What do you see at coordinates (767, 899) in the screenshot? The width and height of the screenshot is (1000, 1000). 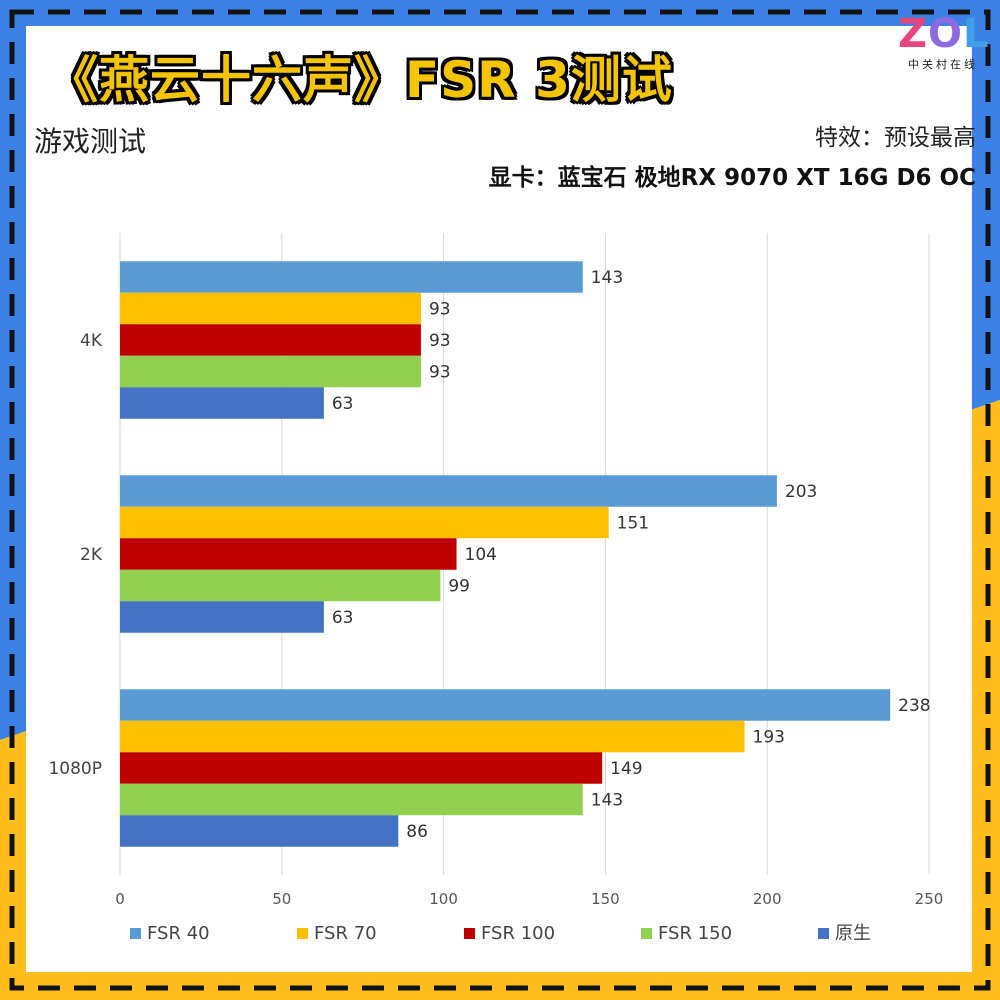 I see `x-tick-label: 200` at bounding box center [767, 899].